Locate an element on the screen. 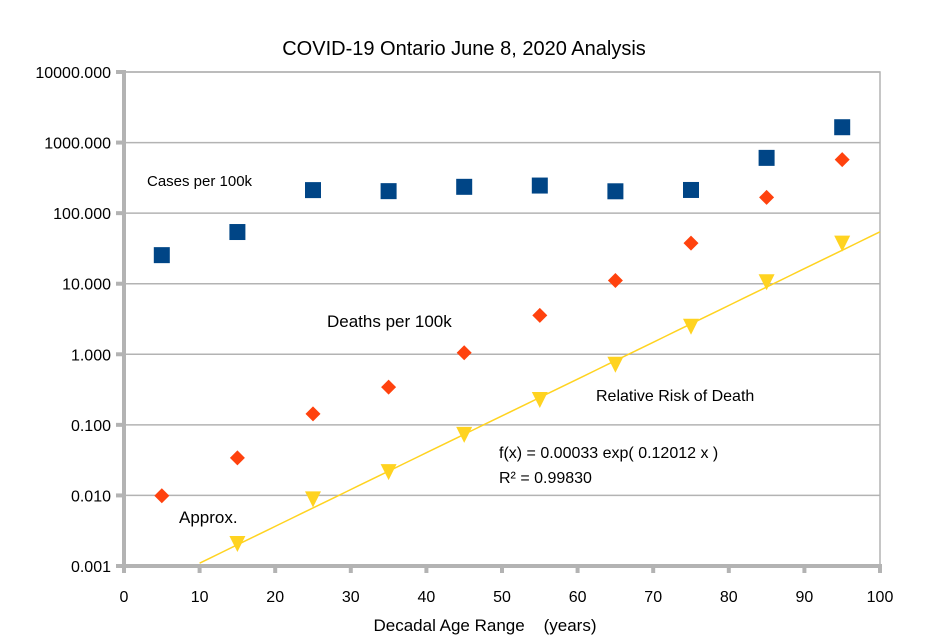 This screenshot has width=928, height=642. annotation-deaths: Deaths per 100k is located at coordinates (389, 321).